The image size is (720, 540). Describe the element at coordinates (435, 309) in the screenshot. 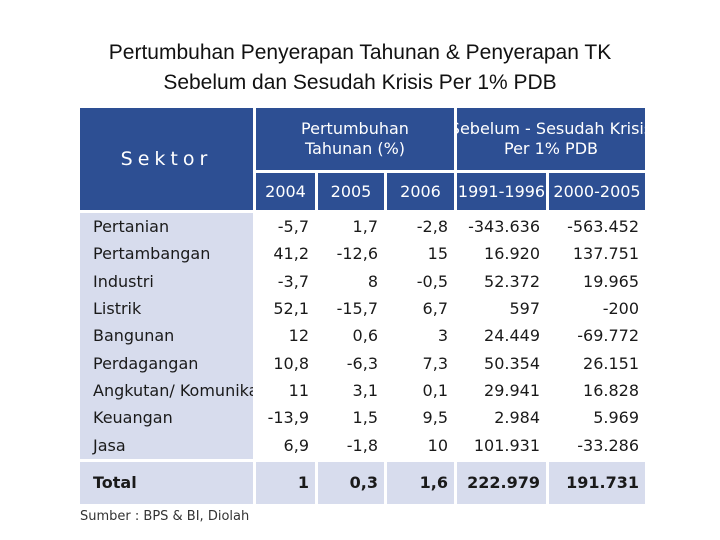

I see `table-cell: 6,7` at that location.